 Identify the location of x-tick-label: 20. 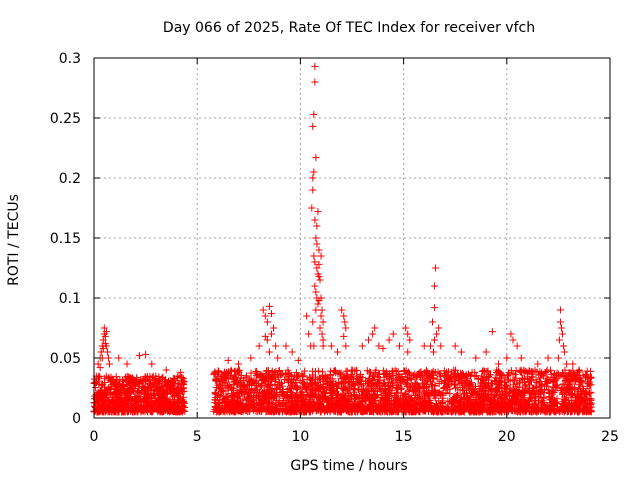
(507, 437).